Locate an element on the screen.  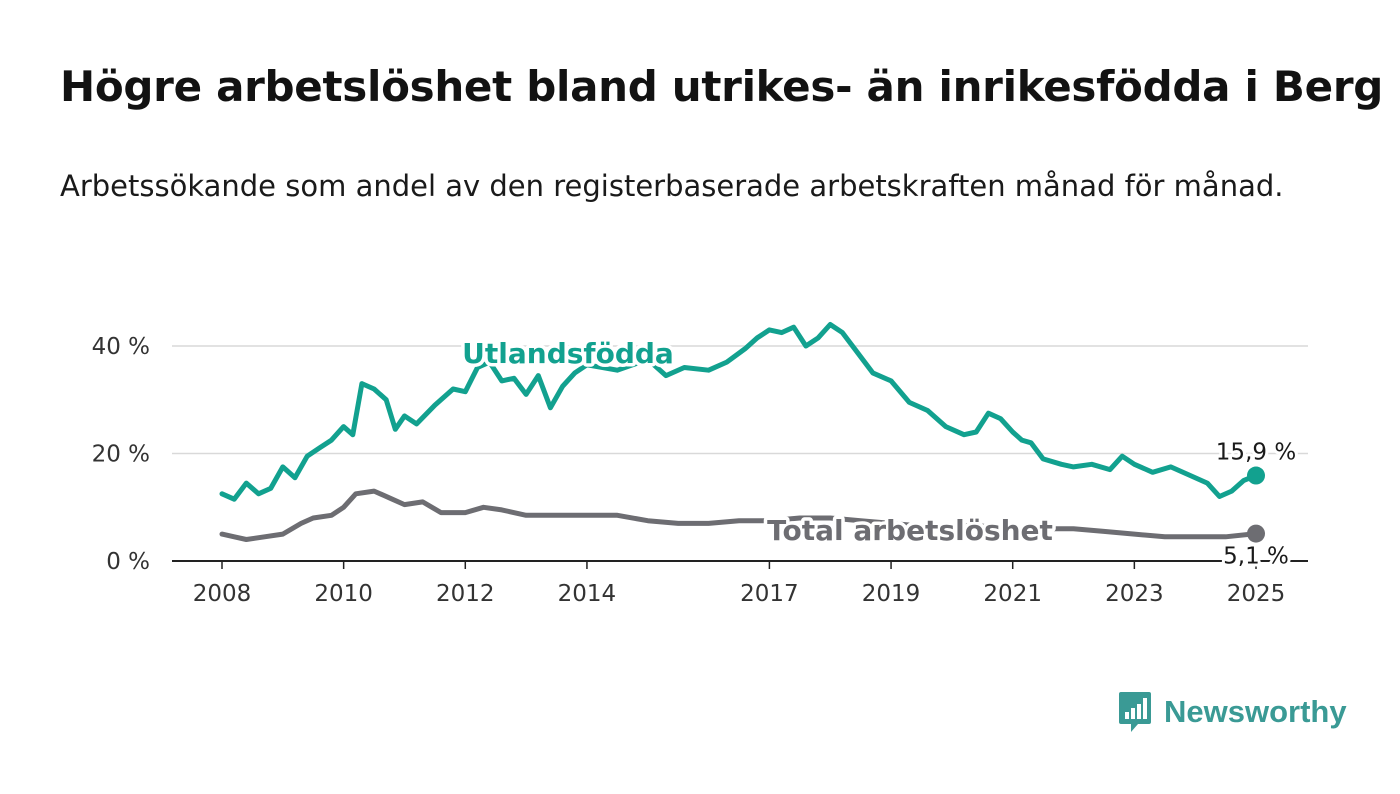
x-axis: 2008 2010 2012 2014 2017 2019 2021 2023 2025 is located at coordinates (739, 584).